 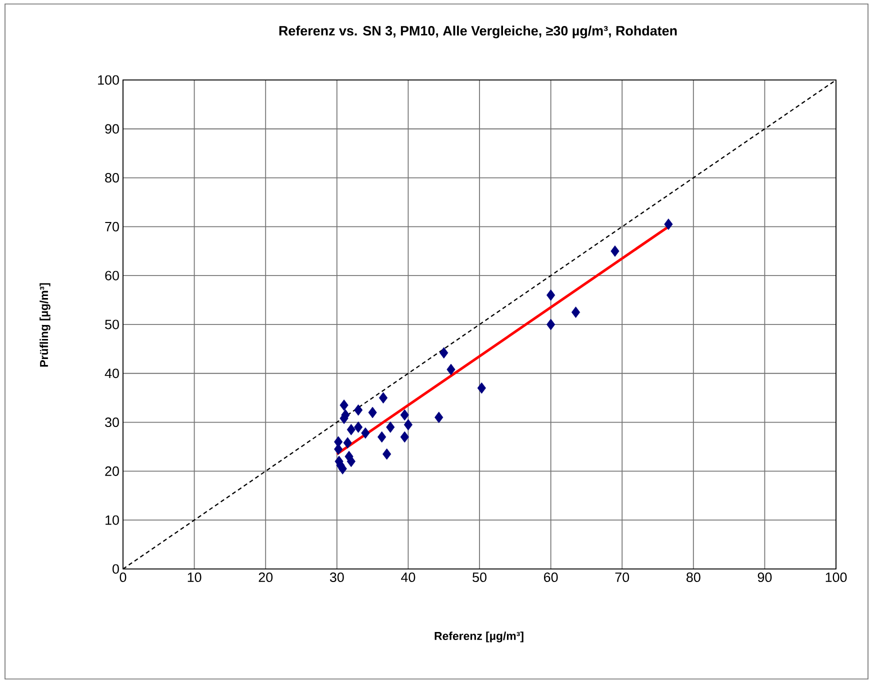 I want to click on x-tick-label: 50, so click(x=479, y=577).